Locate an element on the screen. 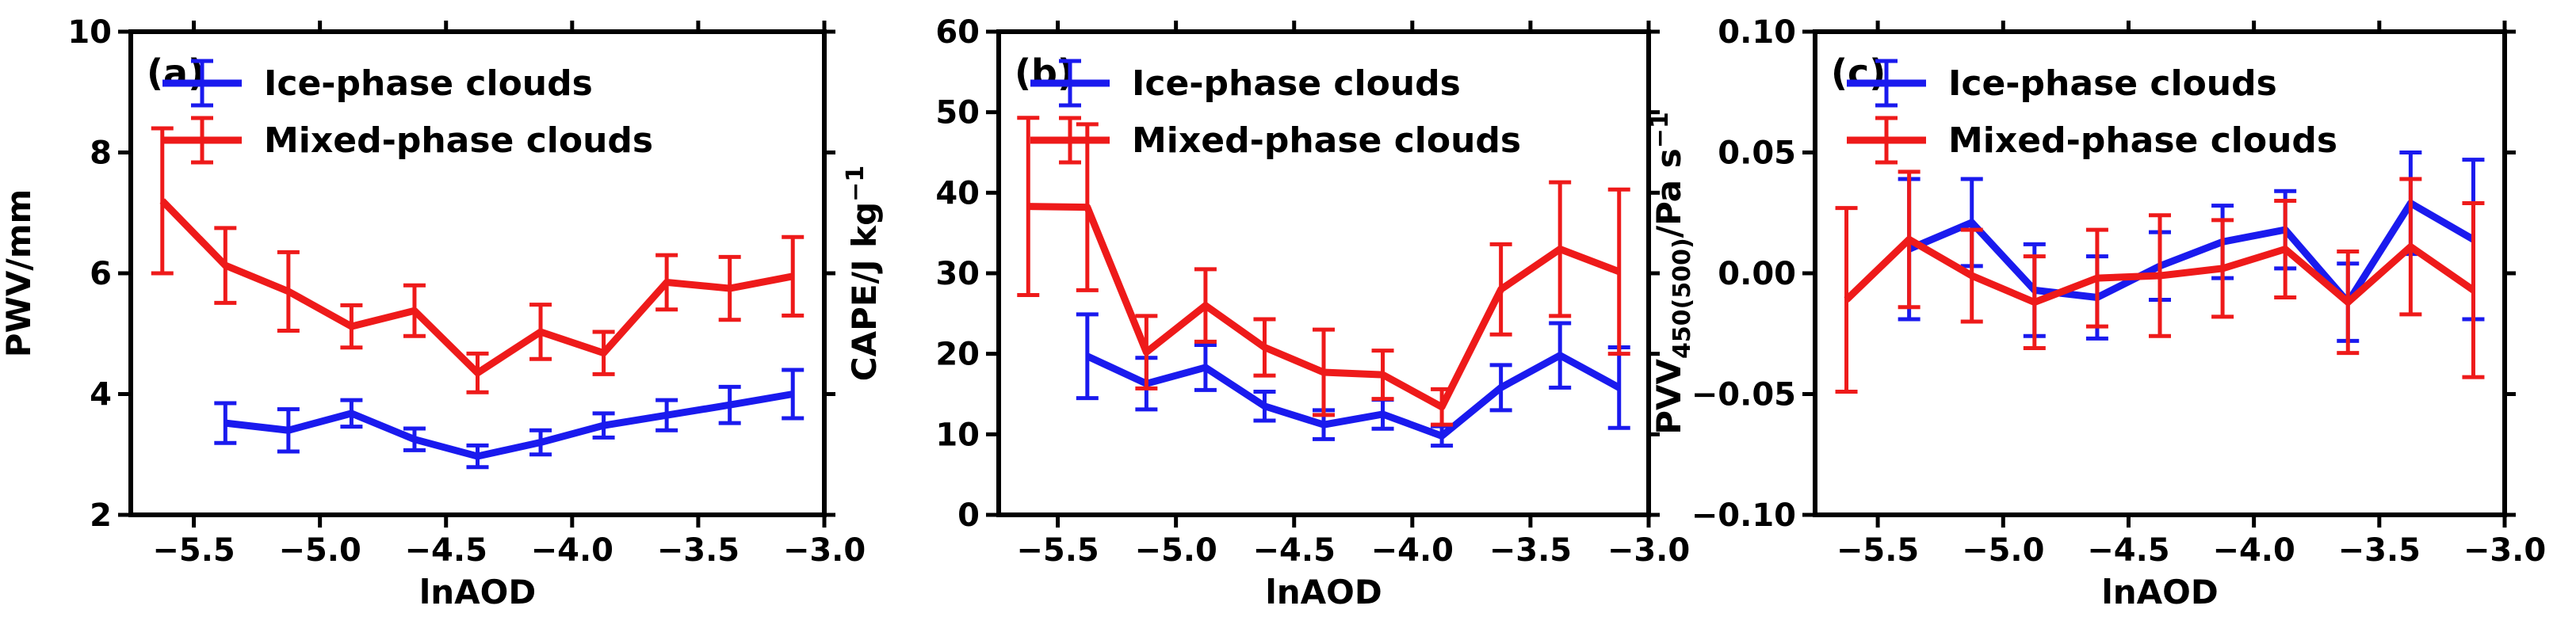 This screenshot has width=2576, height=621. y-tick-label: 0.05 is located at coordinates (1757, 153).